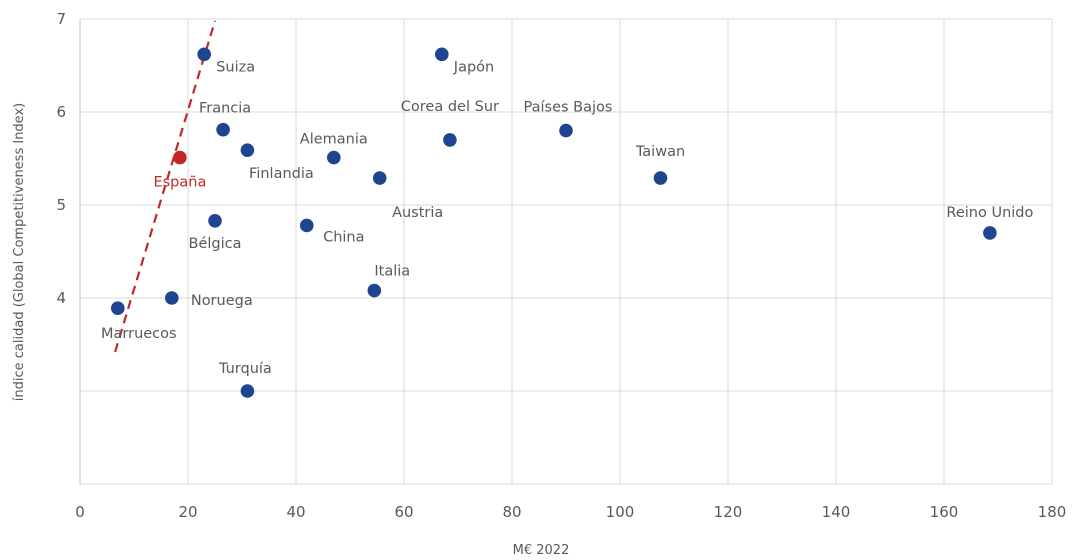 The image size is (1076, 560). What do you see at coordinates (215, 244) in the screenshot?
I see `data-point-label: Bélgica` at bounding box center [215, 244].